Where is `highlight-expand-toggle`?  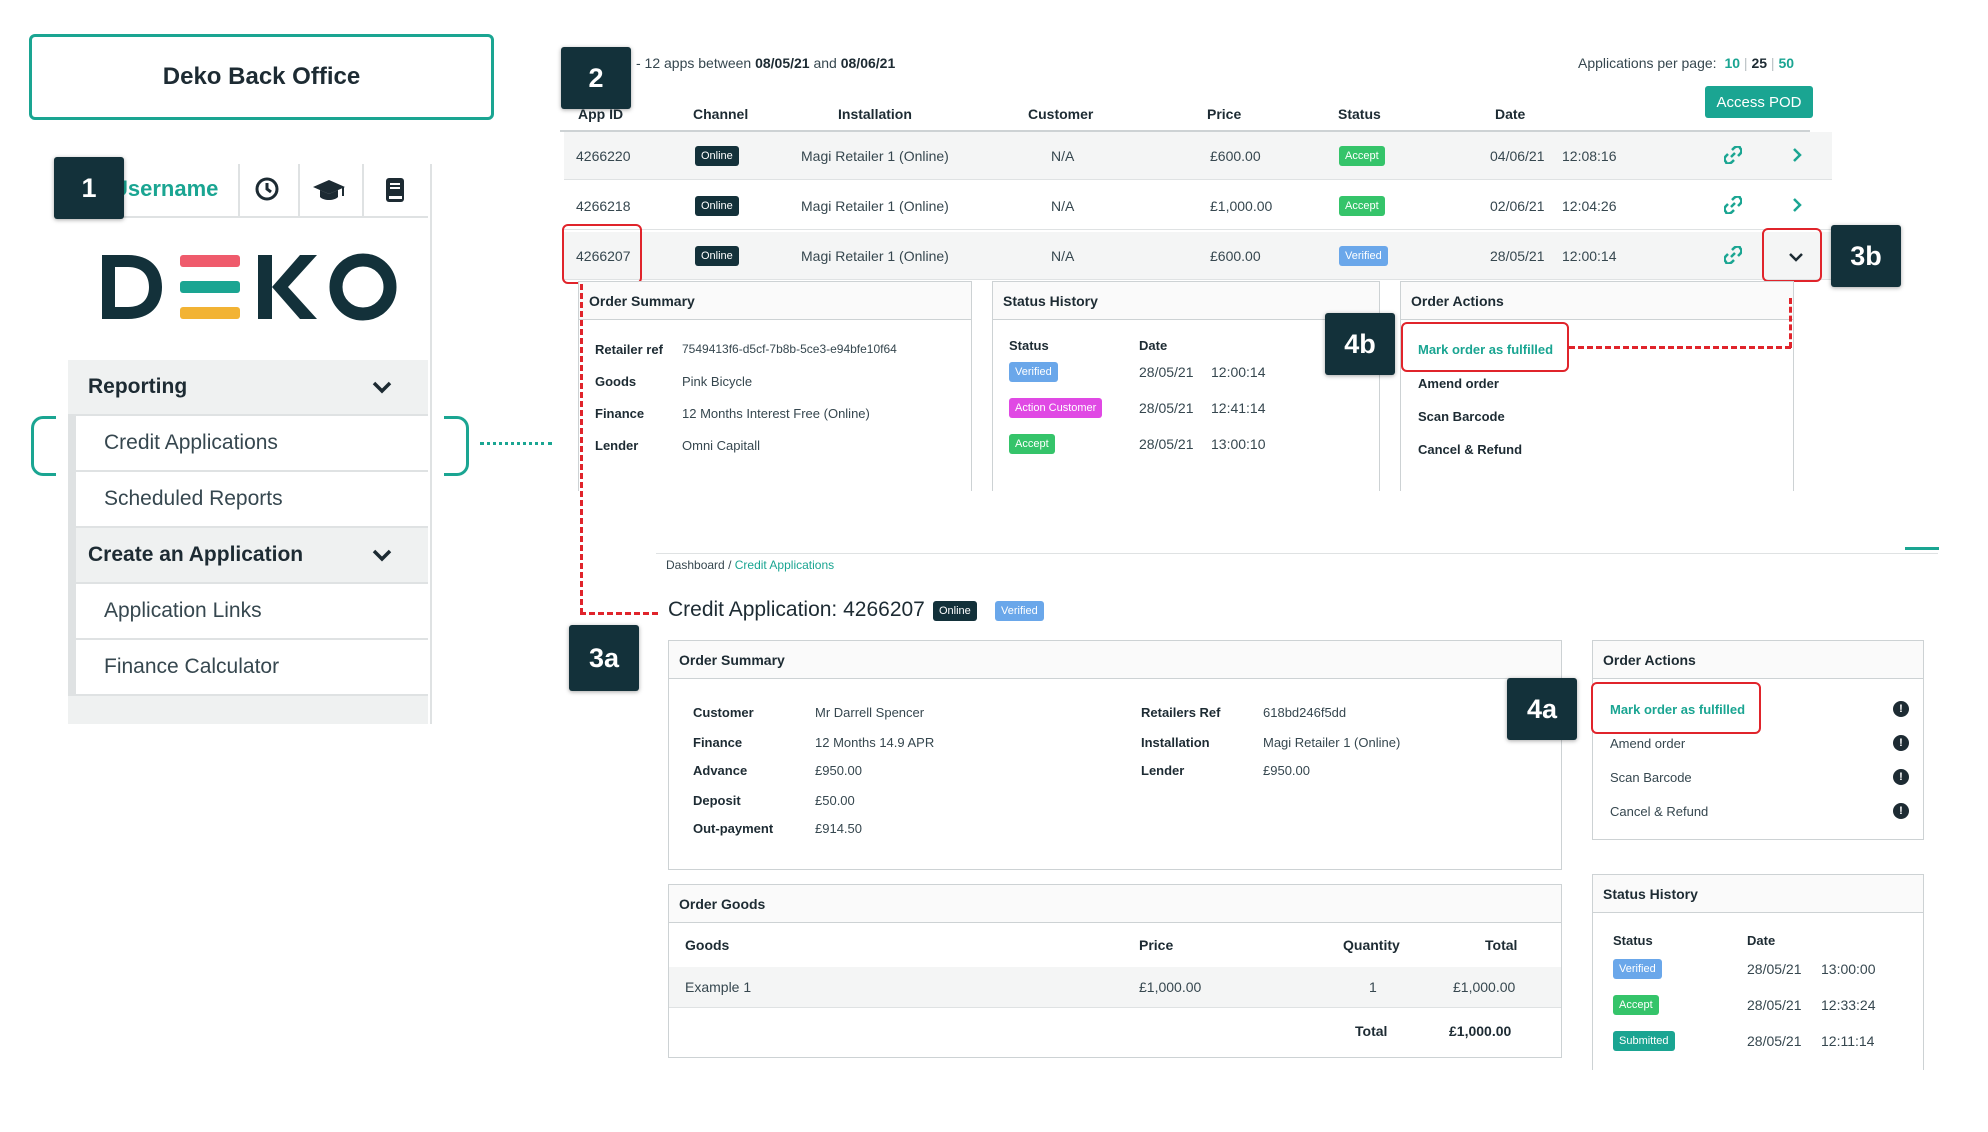
highlight-expand-toggle is located at coordinates (1792, 255).